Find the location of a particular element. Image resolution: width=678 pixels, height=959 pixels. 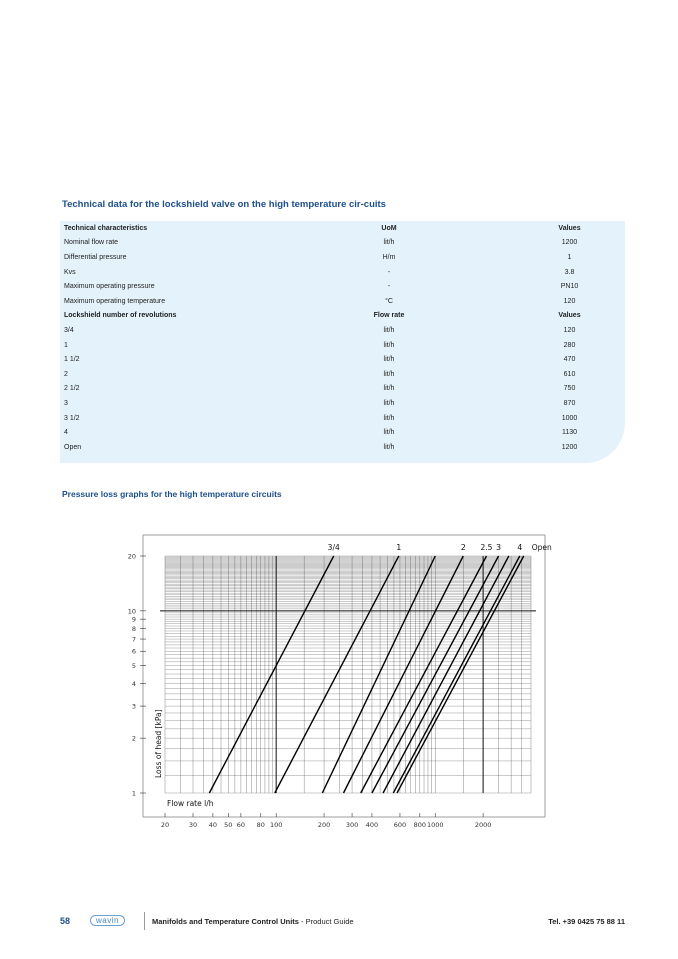

table-cell: 3 is located at coordinates (66, 403).